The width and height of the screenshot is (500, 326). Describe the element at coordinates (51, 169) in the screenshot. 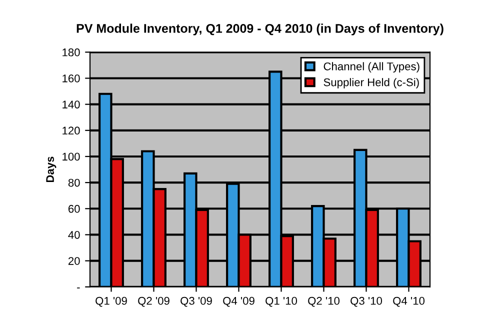

I see `y-axis-title: Days` at that location.